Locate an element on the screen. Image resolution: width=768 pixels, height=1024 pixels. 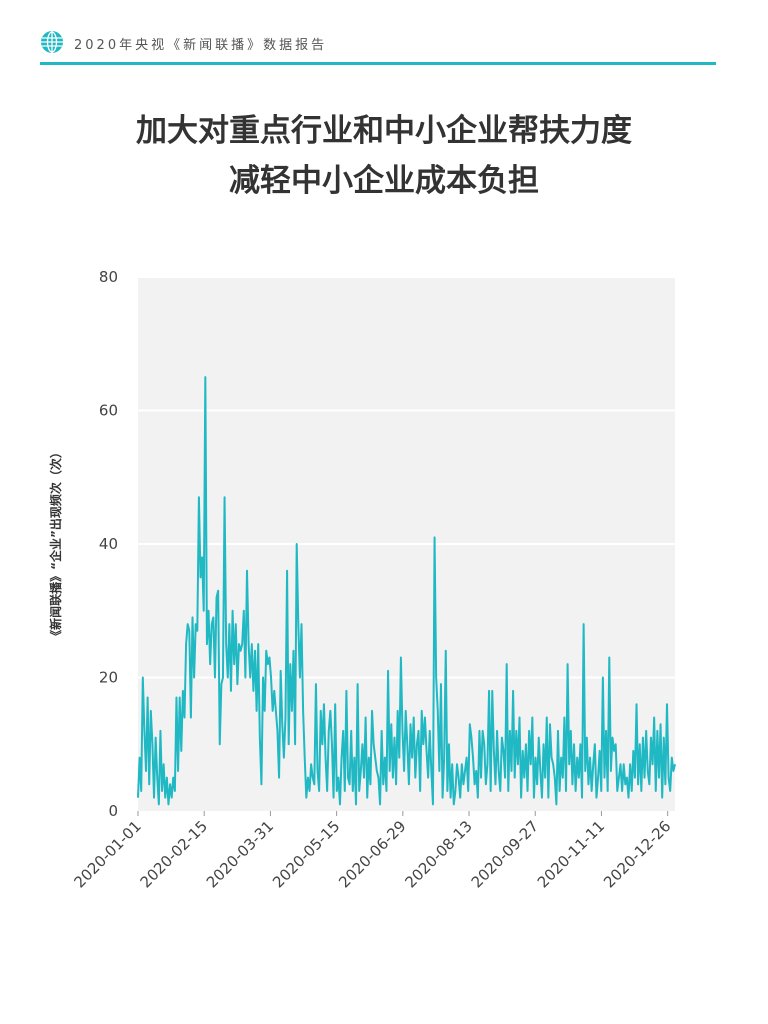
y-tick-label: 0 is located at coordinates (113, 811).